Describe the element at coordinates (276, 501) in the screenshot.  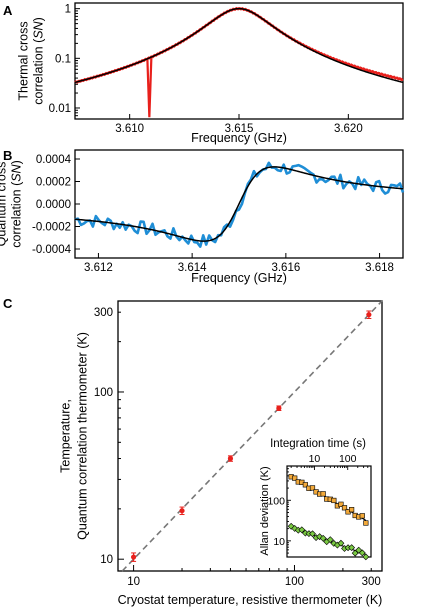
I see `inset-y-tick-label: 100` at that location.